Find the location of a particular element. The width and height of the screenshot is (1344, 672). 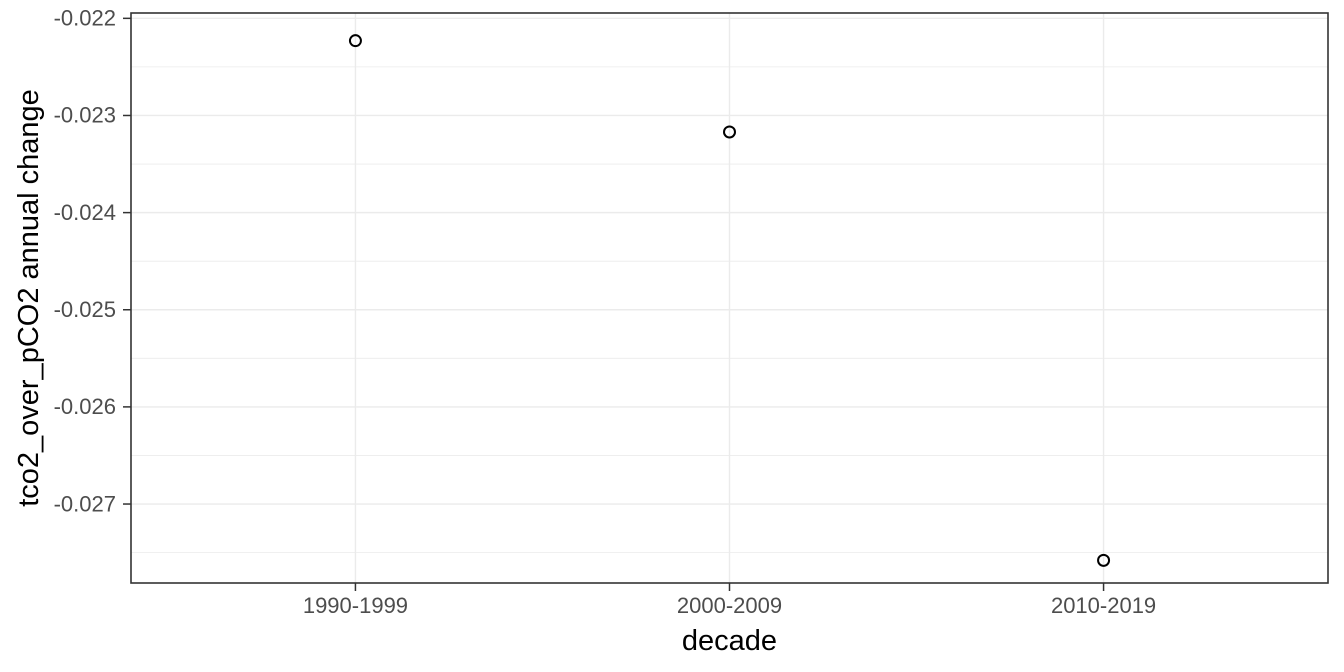

x-tick-label: 2010-2019 is located at coordinates (1103, 605).